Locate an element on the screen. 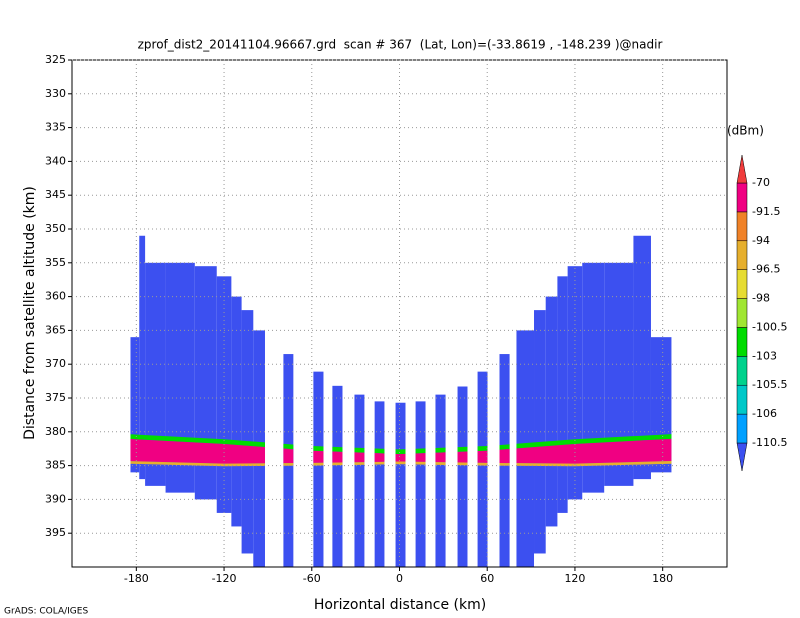 This screenshot has height=618, width=800. x-tick-label: -120 is located at coordinates (224, 578).